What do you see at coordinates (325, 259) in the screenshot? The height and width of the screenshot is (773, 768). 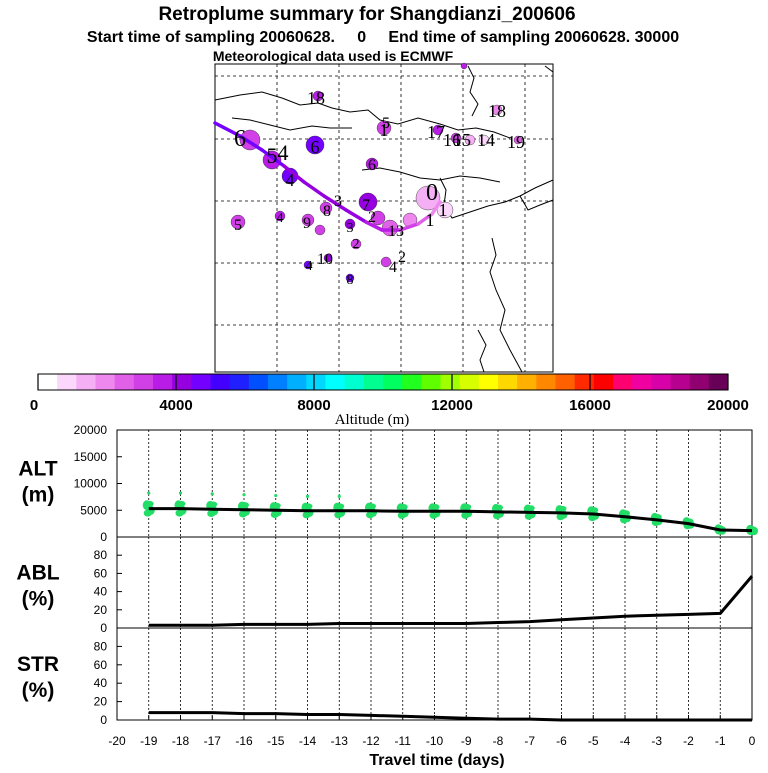 I see `cluster-day-label: 10` at bounding box center [325, 259].